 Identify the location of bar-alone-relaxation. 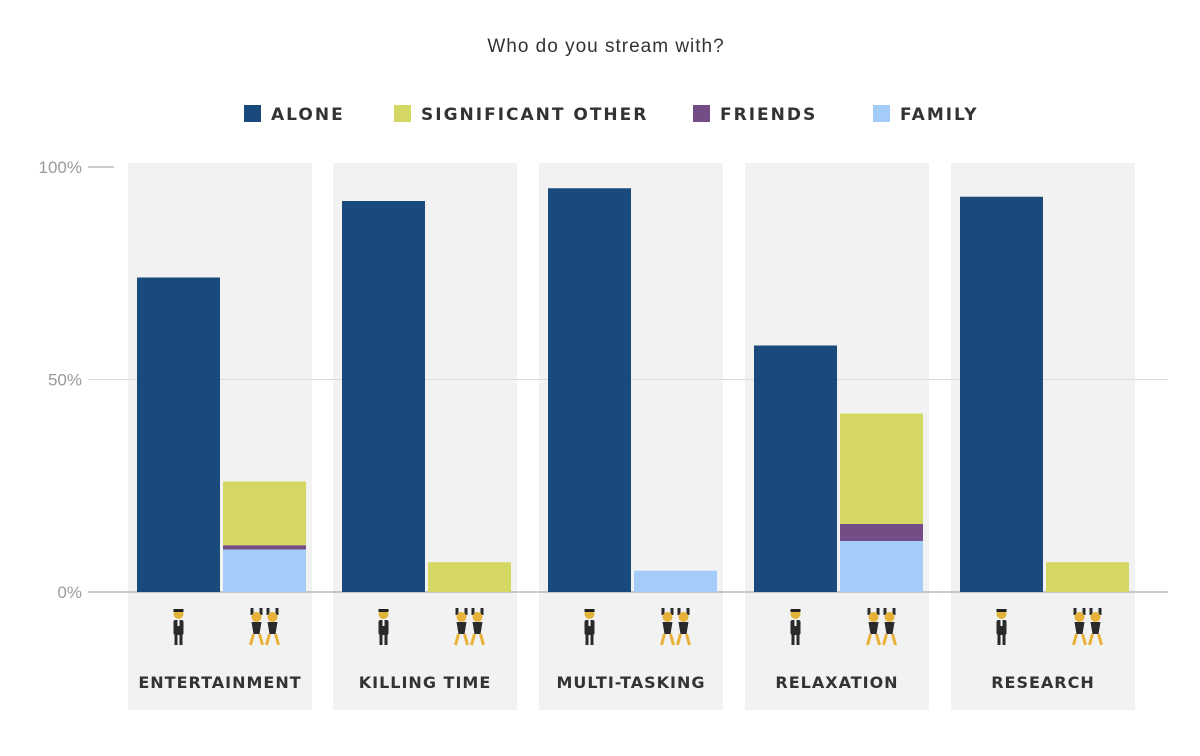
(795, 468).